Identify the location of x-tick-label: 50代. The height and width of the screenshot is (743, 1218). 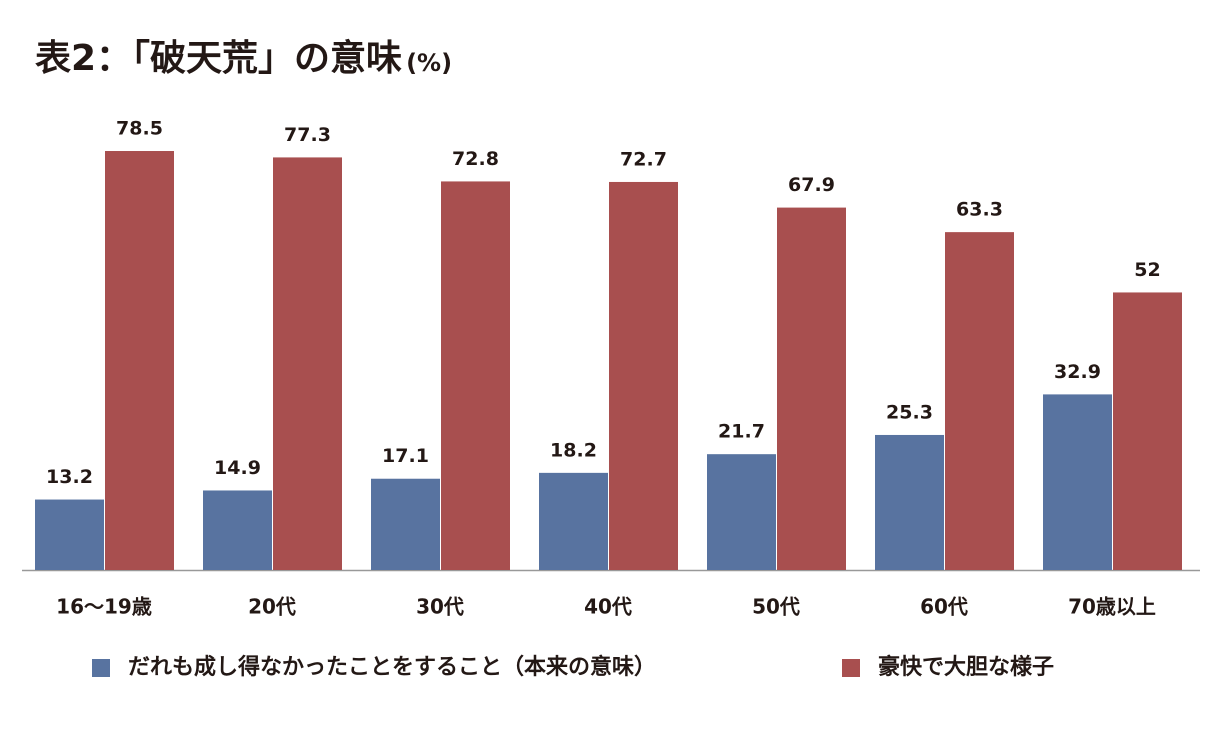
(776, 607).